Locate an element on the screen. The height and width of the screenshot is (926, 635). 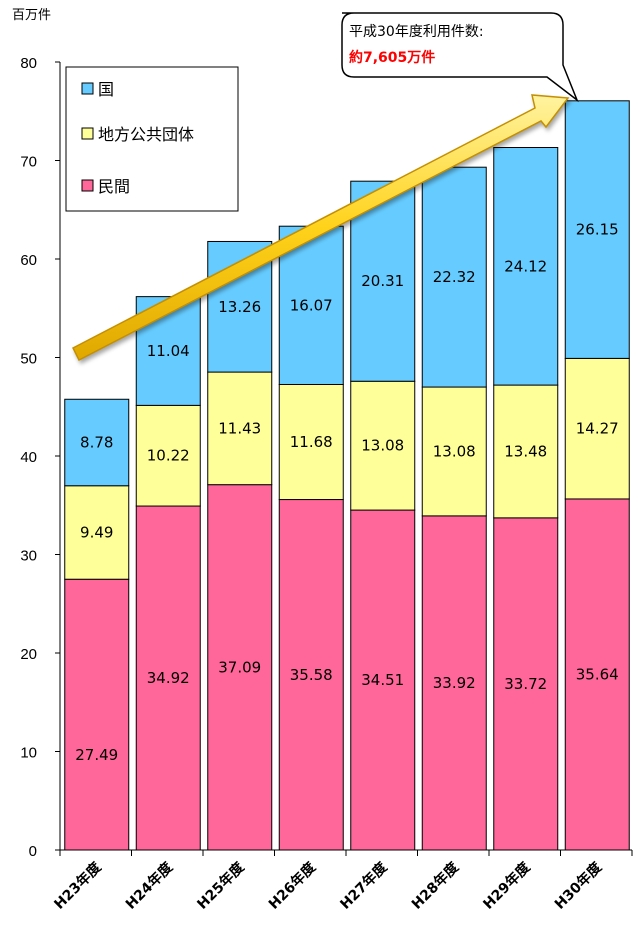
bar-value-label: 24.12 is located at coordinates (525, 266).